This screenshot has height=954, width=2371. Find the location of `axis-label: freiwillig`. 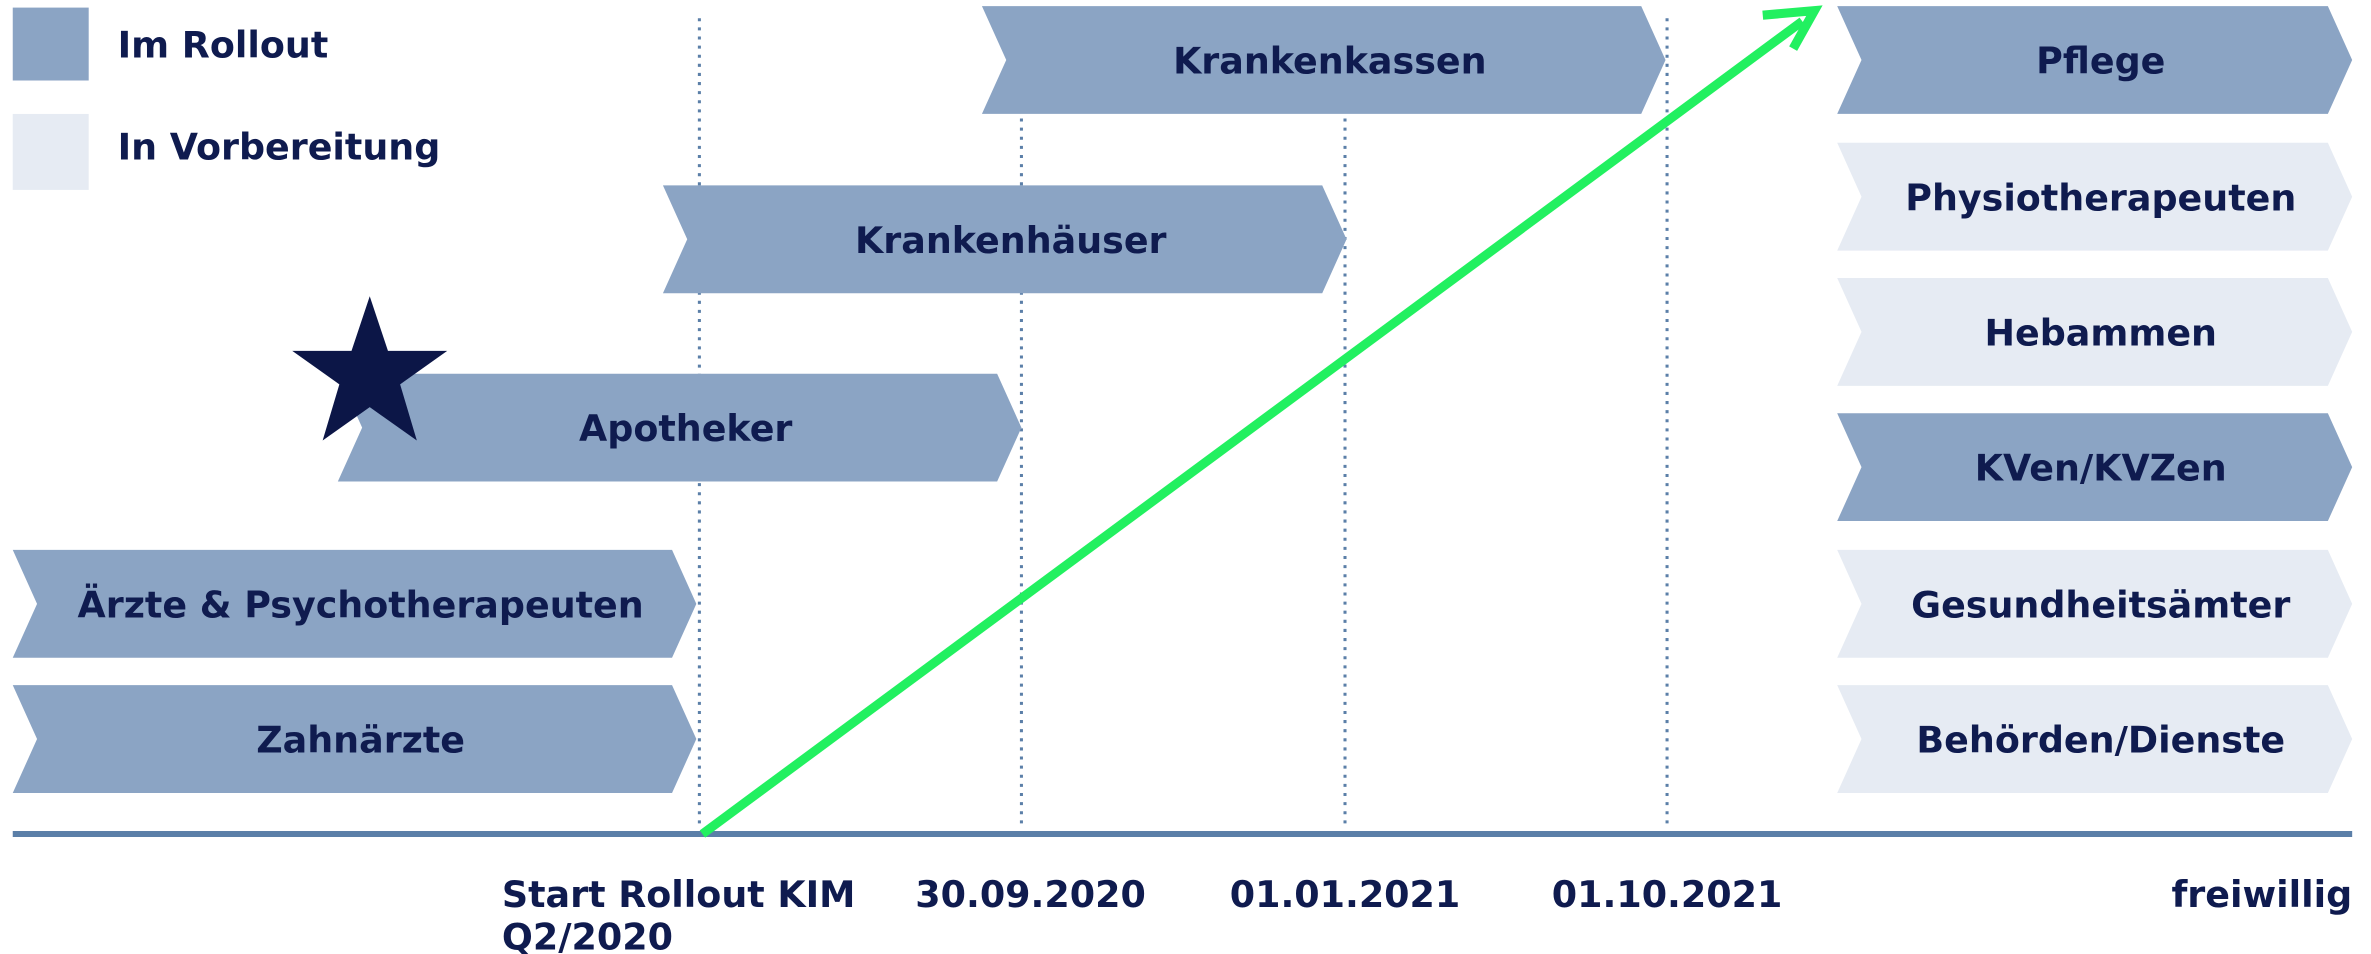

axis-label: freiwillig is located at coordinates (2261, 894).